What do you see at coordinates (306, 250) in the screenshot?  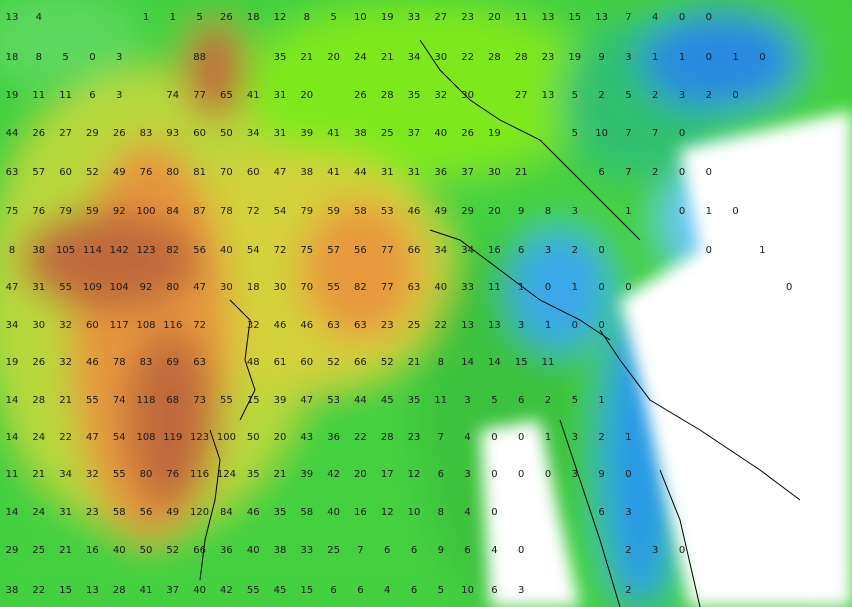 I see `value-label: 75` at bounding box center [306, 250].